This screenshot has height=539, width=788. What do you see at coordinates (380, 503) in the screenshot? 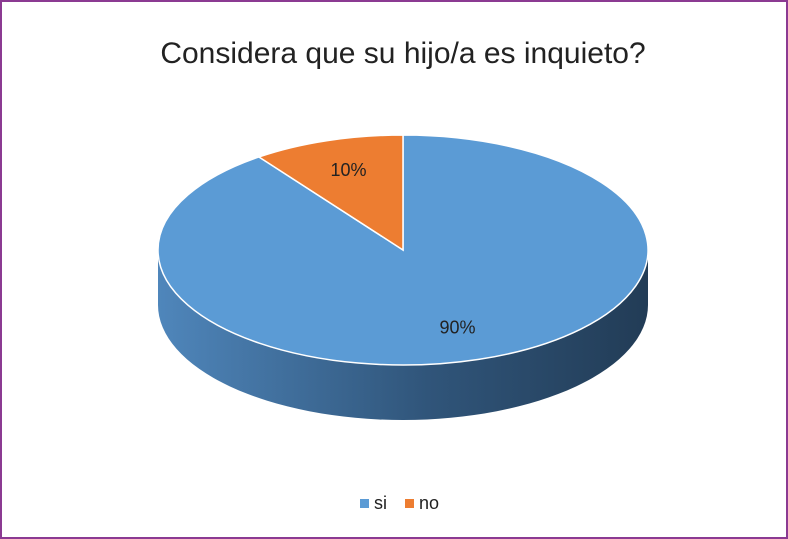
I see `legend-label: si` at bounding box center [380, 503].